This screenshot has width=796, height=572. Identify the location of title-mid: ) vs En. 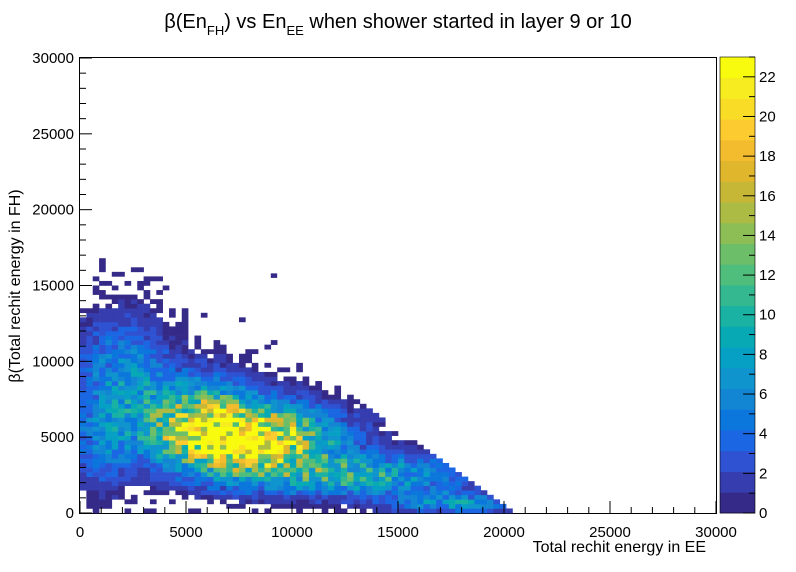
(255, 22).